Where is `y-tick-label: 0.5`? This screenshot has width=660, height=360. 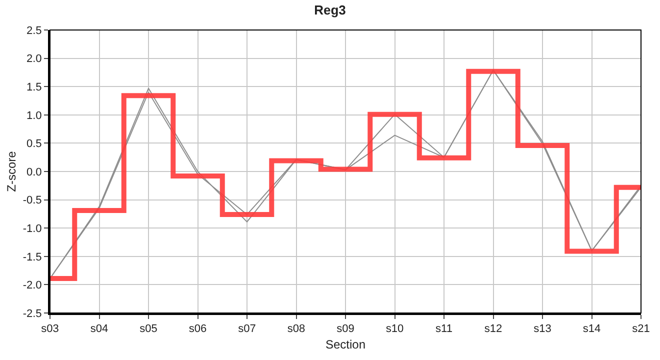
y-tick-label: 0.5 is located at coordinates (34, 144).